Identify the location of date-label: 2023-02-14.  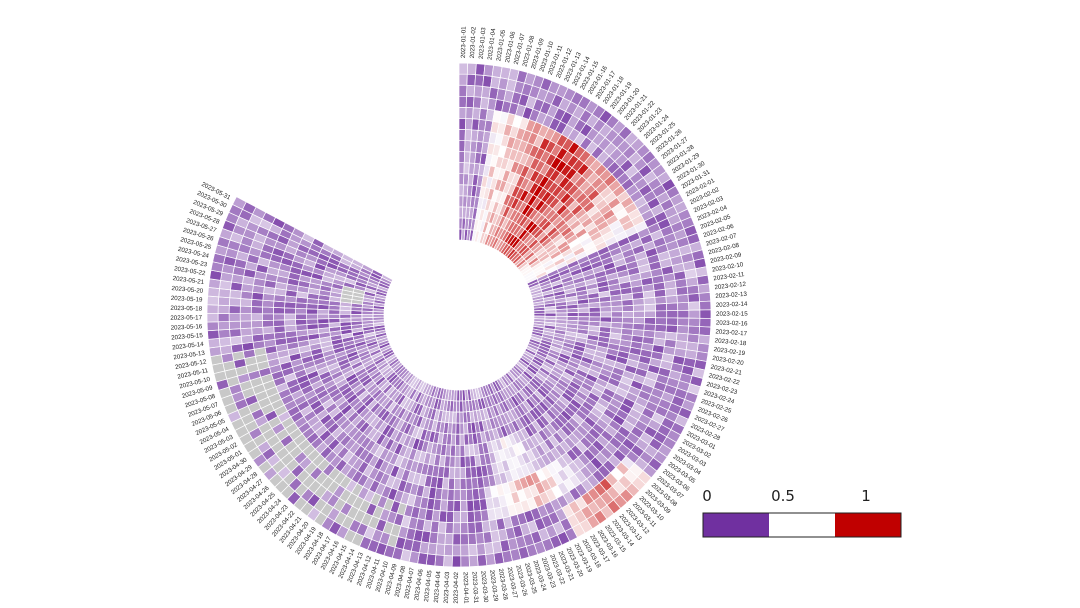
(732, 305).